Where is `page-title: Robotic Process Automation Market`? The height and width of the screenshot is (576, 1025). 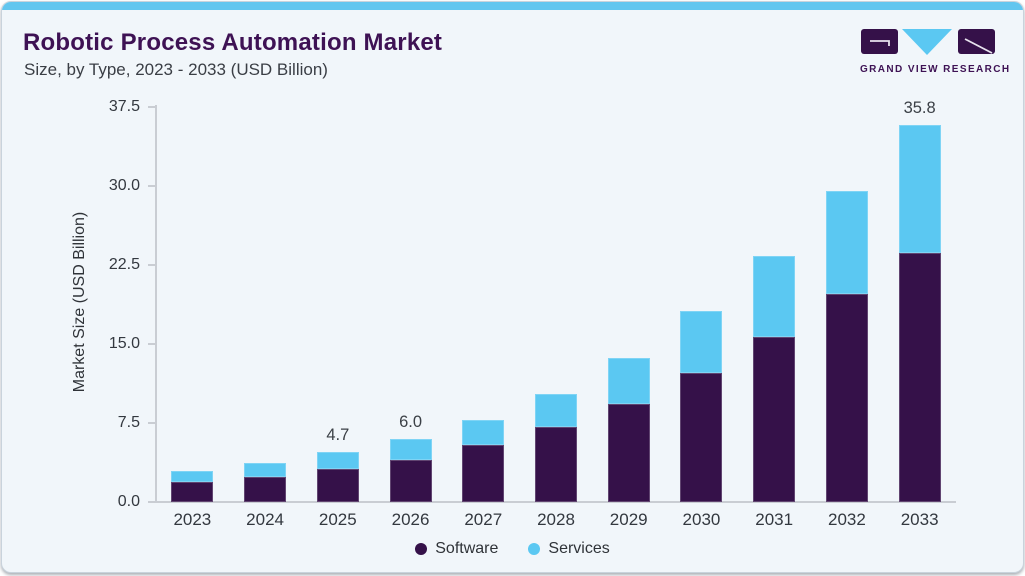 page-title: Robotic Process Automation Market is located at coordinates (233, 42).